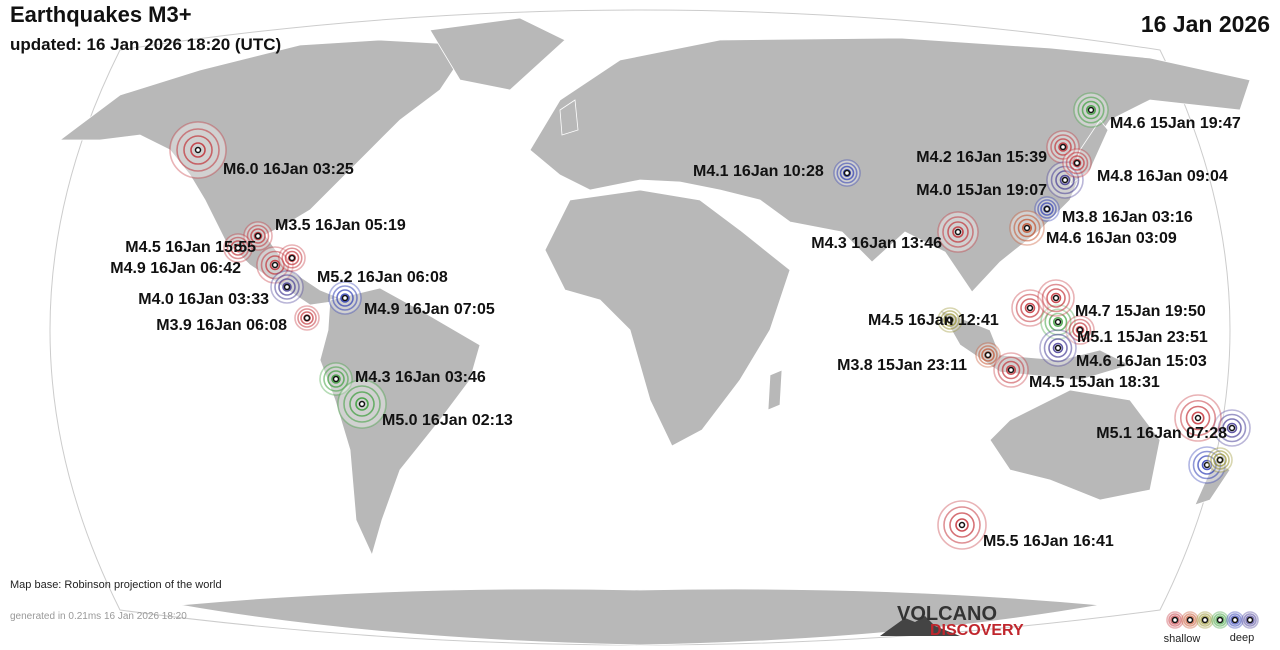  I want to click on quake-label: M4.9 16Jan 06:42, so click(175, 268).